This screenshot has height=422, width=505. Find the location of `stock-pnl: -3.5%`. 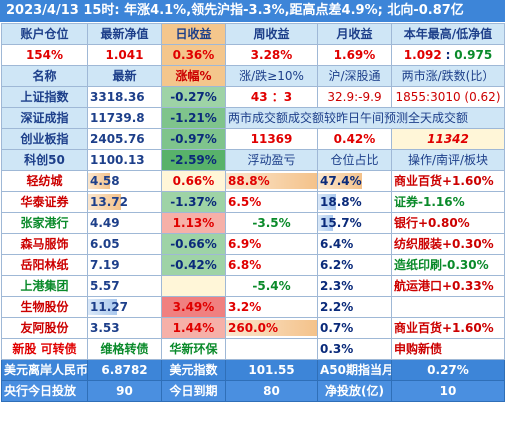

stock-pnl: -3.5% is located at coordinates (271, 223).